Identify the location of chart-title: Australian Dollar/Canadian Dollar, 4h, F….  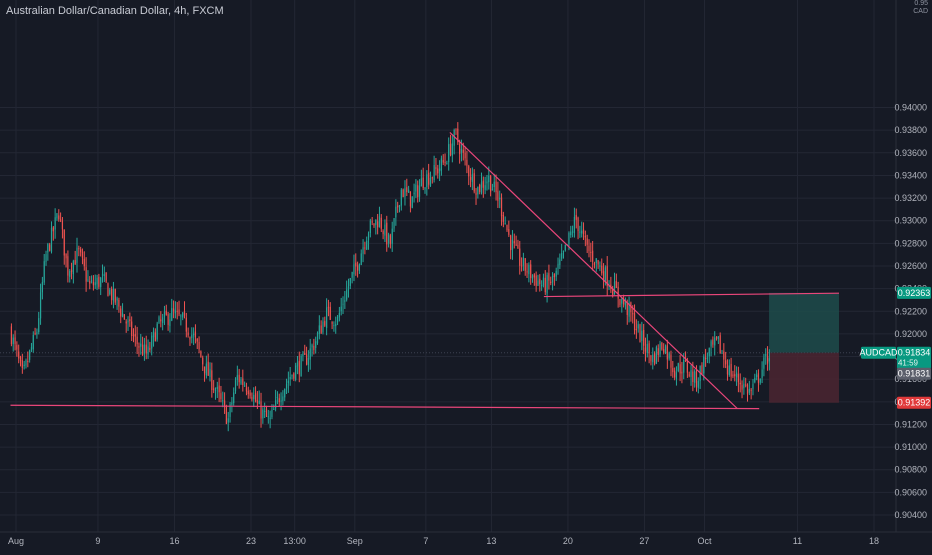
(115, 11).